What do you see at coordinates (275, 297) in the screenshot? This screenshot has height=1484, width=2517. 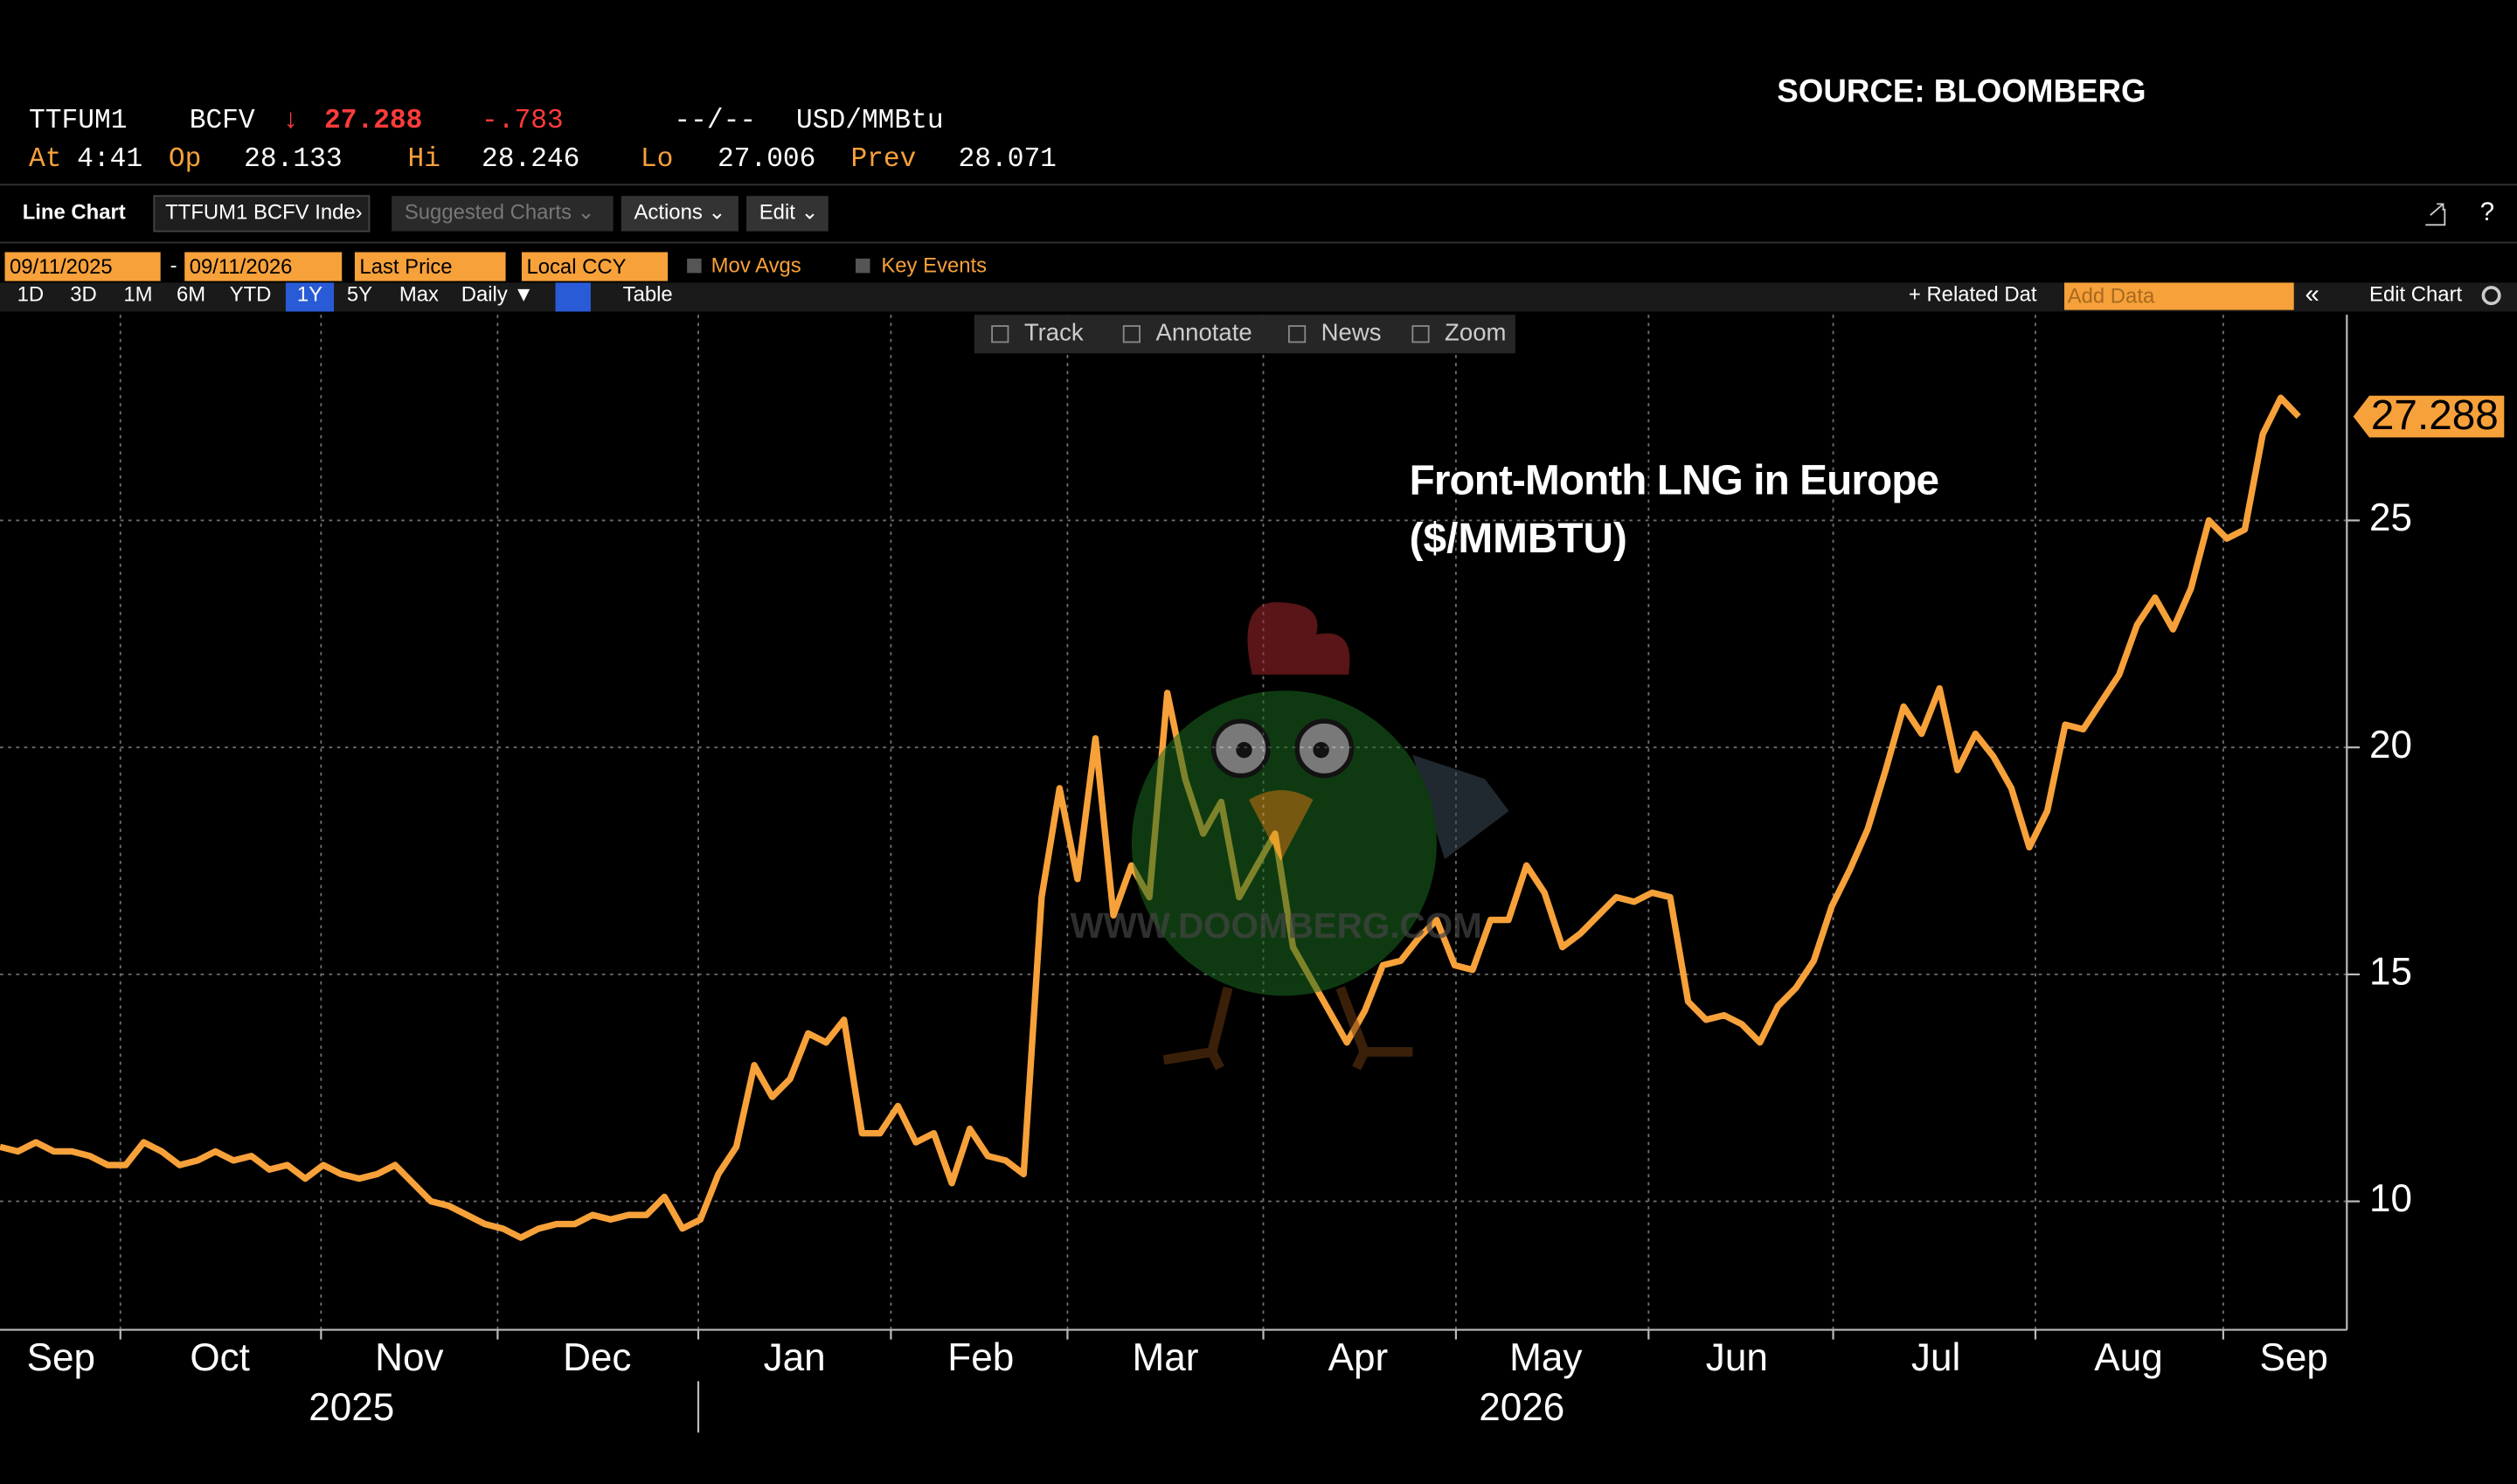 I see `range-buttons: 1D 3D 1M 6M YTD 1Y 5Y Max Daily ▼` at bounding box center [275, 297].